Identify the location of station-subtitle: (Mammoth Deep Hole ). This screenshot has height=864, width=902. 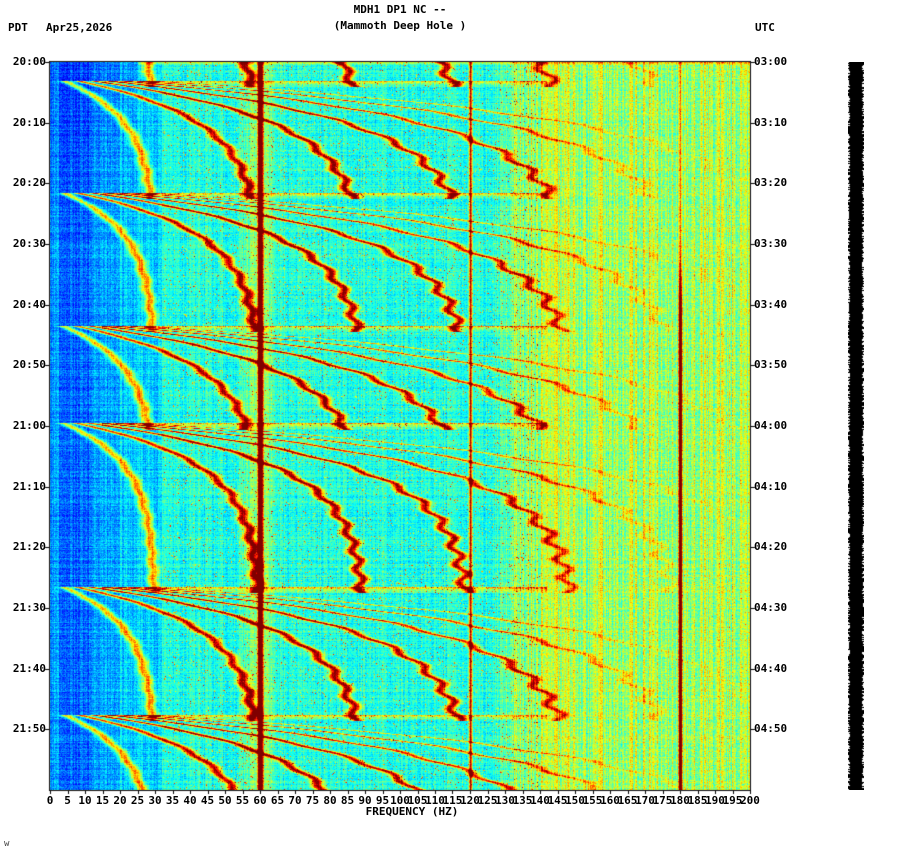
(400, 25).